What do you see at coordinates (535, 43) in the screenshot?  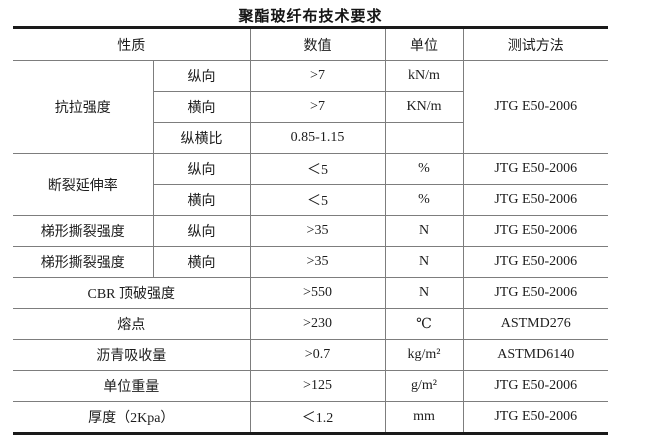 I see `header-method: 测试方法` at bounding box center [535, 43].